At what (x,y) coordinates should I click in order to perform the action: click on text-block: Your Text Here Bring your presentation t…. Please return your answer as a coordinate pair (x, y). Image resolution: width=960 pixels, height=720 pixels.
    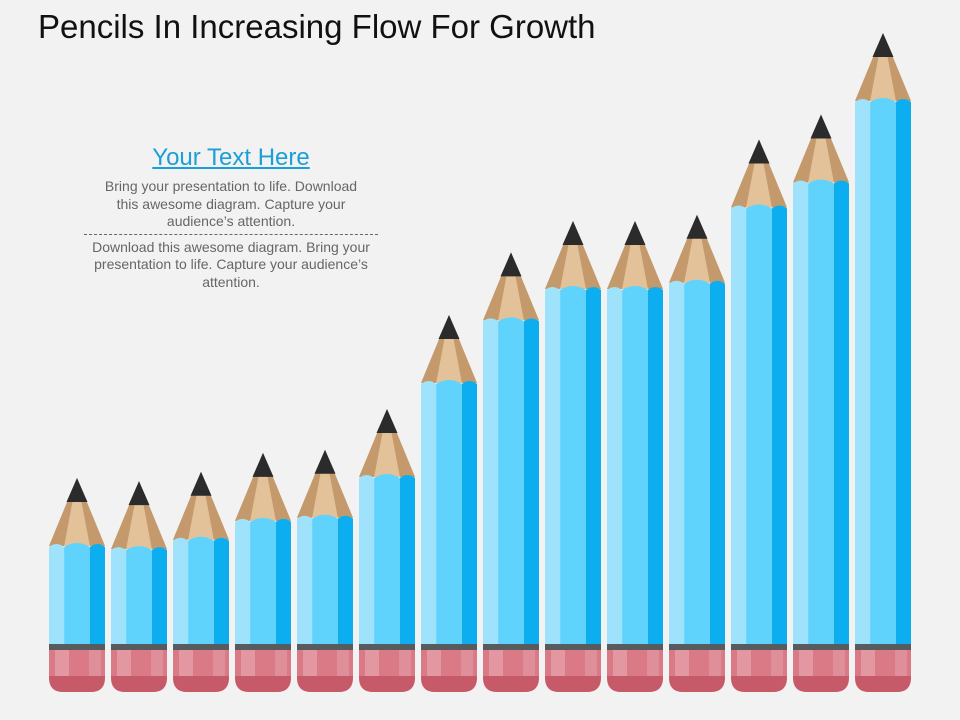
    Looking at the image, I should click on (231, 217).